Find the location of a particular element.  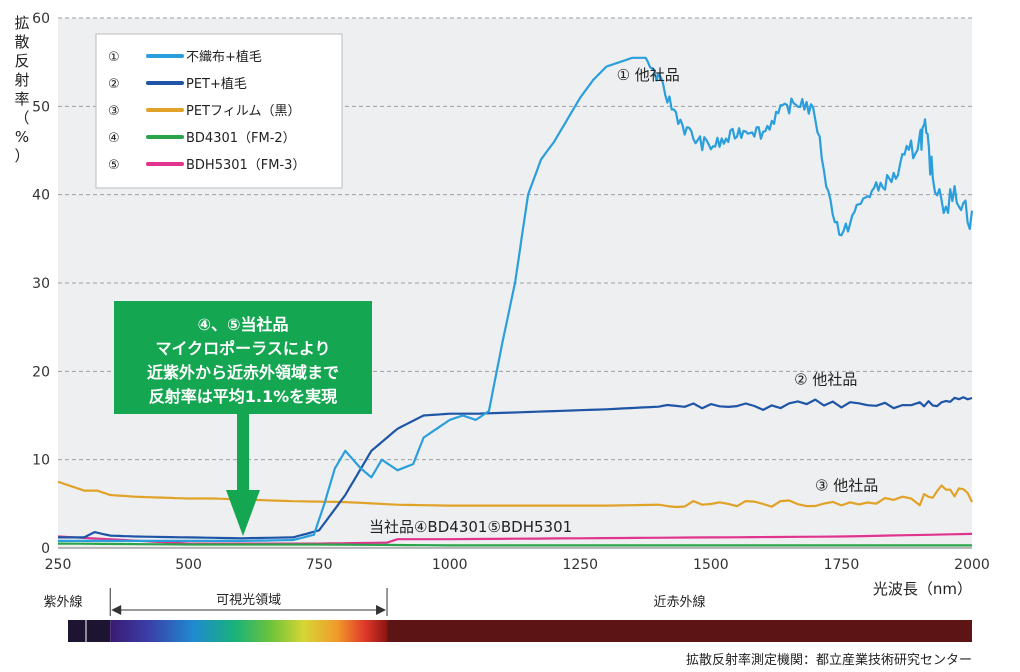

y-axis-label-char: 拡 is located at coordinates (21, 23).